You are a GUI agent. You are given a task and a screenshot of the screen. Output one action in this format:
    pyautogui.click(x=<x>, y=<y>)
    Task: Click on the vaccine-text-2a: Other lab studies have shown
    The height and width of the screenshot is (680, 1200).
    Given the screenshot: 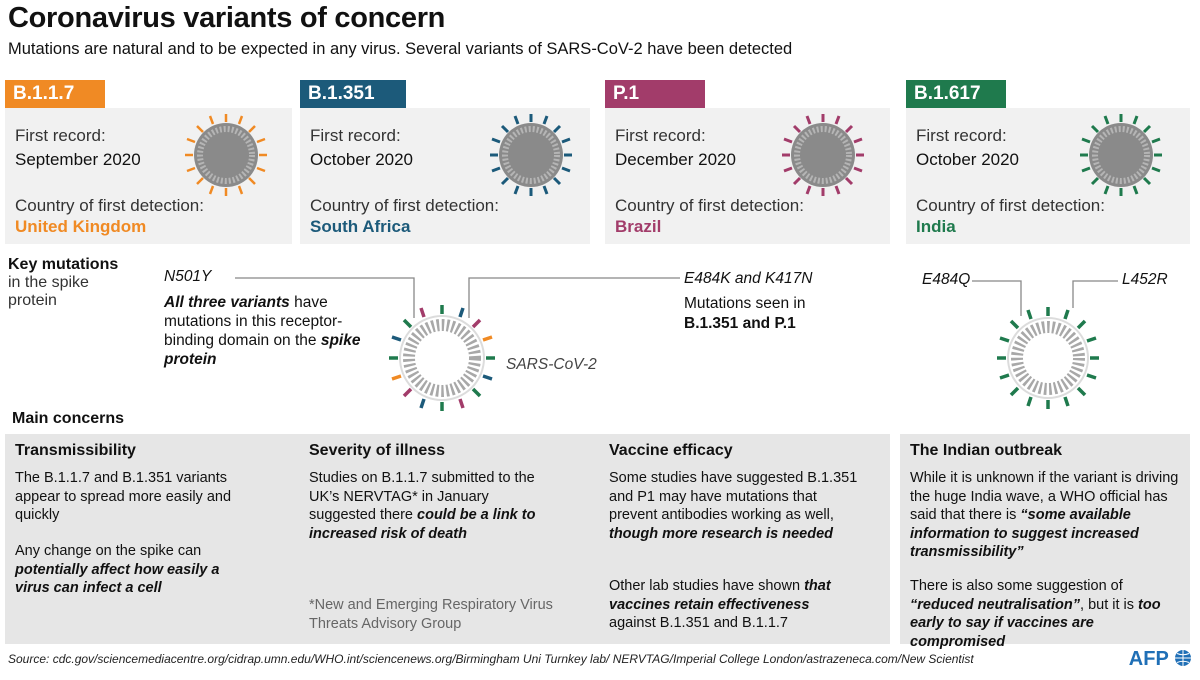 What is the action you would take?
    pyautogui.click(x=707, y=586)
    